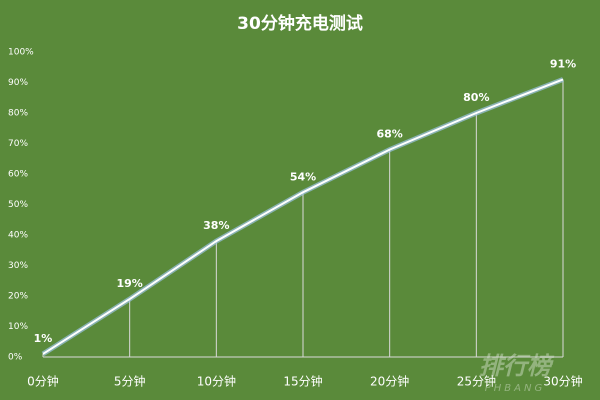 The image size is (600, 400). Describe the element at coordinates (18, 236) in the screenshot. I see `y-tick-label: 40%` at that location.